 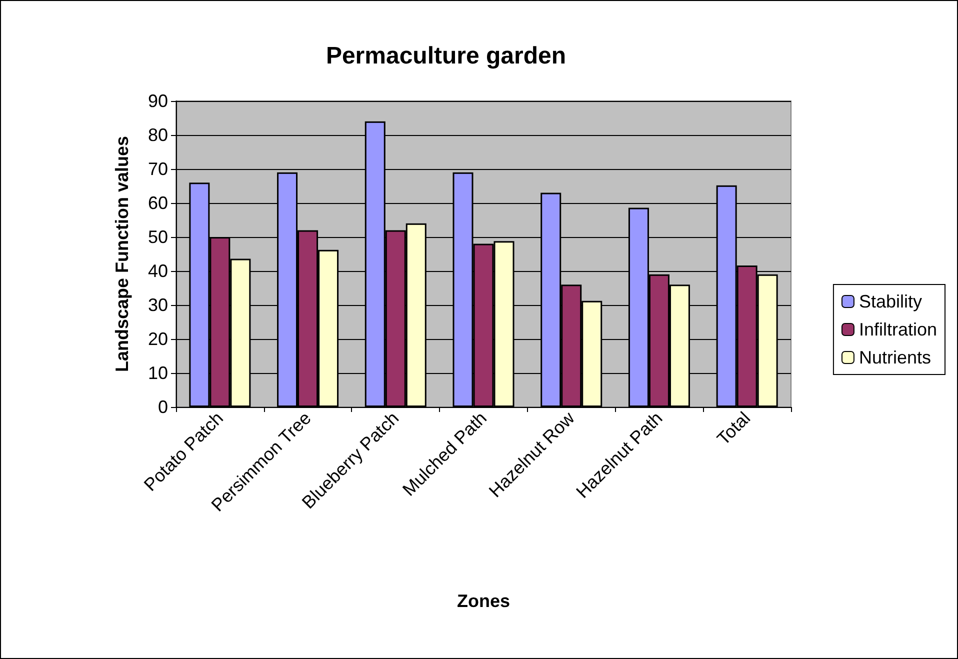 I want to click on y-tick-label: 50, so click(x=158, y=237).